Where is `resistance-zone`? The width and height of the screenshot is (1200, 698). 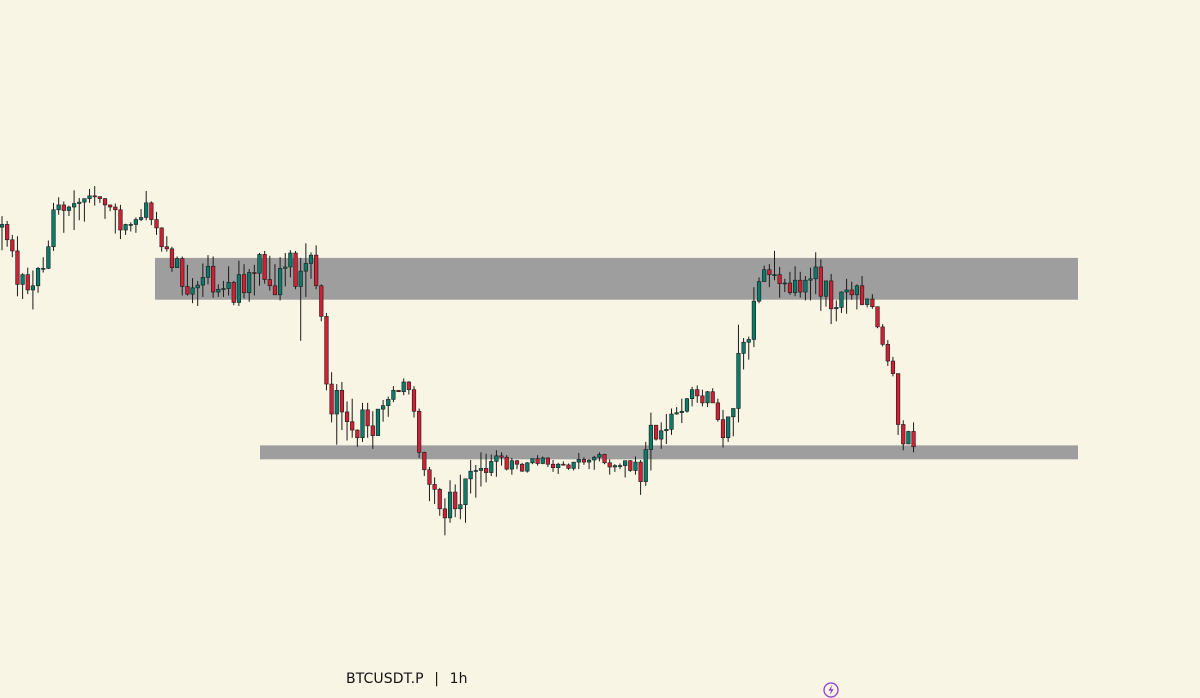
resistance-zone is located at coordinates (616, 278).